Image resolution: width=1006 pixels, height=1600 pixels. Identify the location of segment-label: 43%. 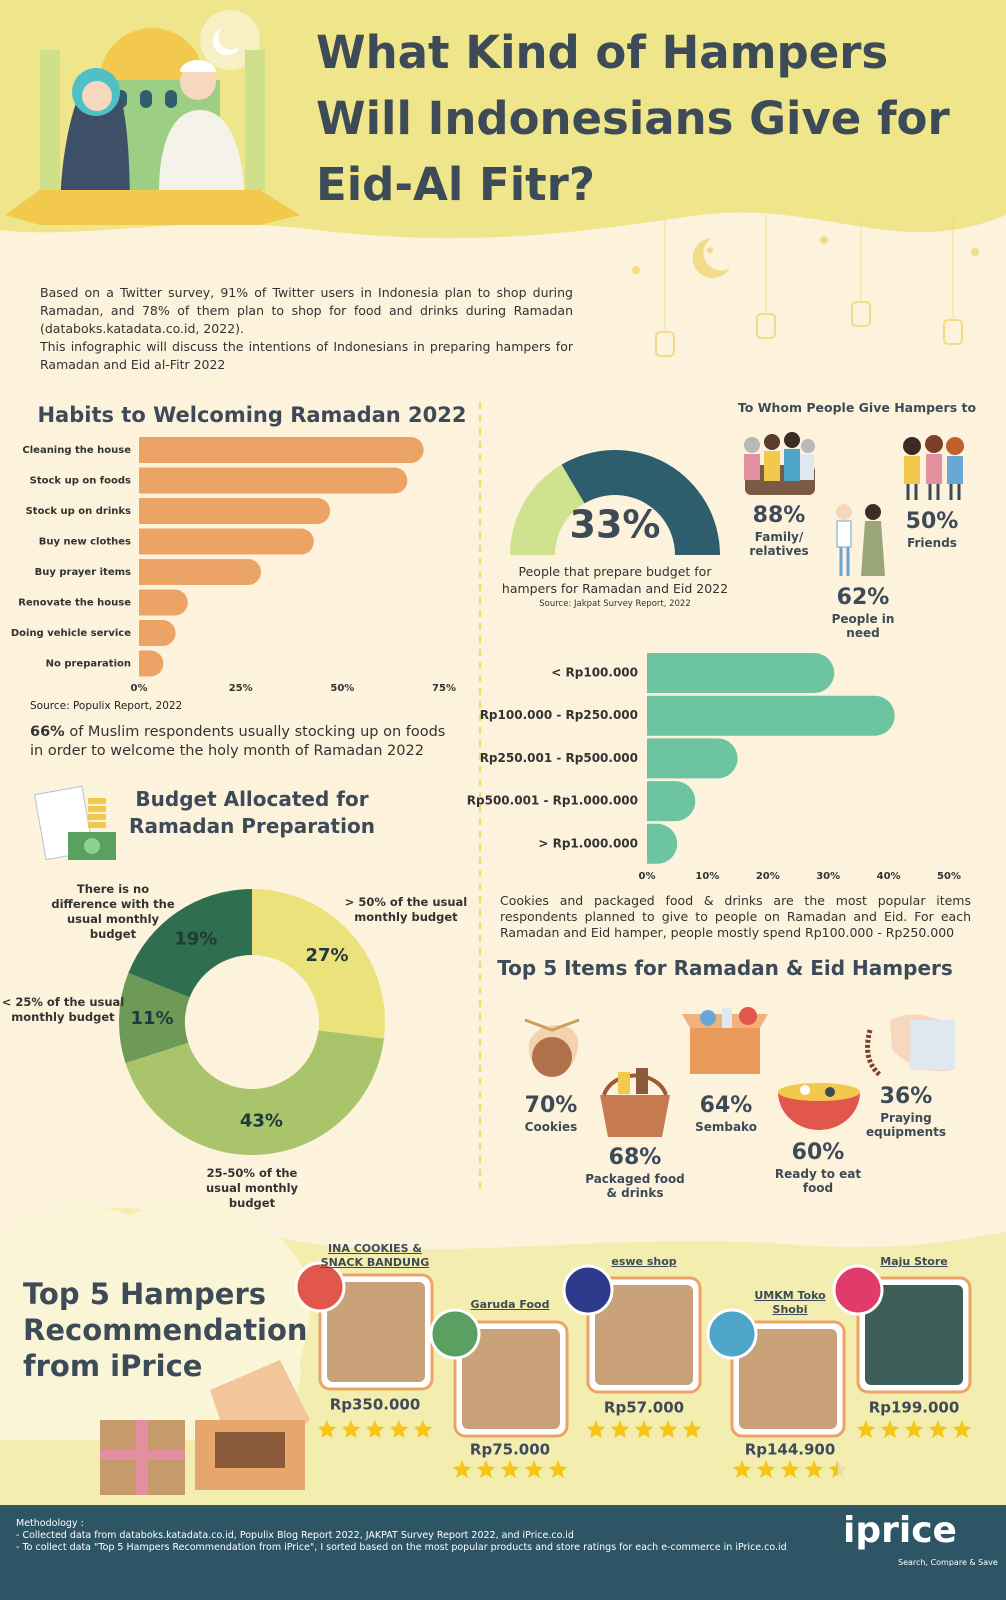
(261, 1121).